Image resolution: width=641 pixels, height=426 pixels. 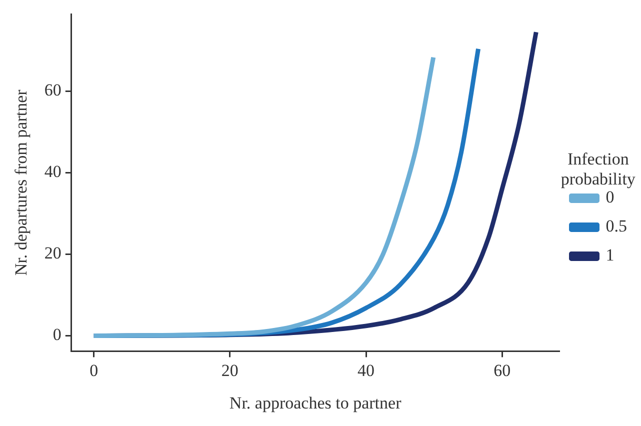 What do you see at coordinates (315, 402) in the screenshot?
I see `x-axis-title: Nr. approaches to partner` at bounding box center [315, 402].